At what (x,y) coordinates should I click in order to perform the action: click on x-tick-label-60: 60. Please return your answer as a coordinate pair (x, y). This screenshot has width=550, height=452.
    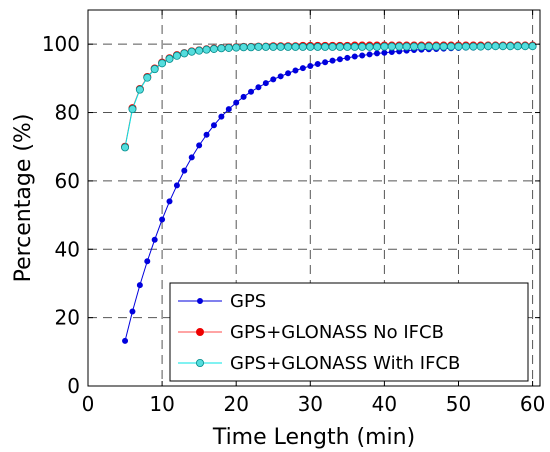
    Looking at the image, I should click on (532, 404).